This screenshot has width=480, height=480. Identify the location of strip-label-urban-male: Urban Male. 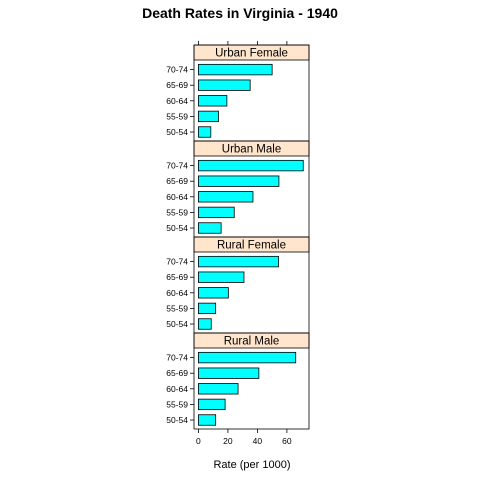
(251, 150).